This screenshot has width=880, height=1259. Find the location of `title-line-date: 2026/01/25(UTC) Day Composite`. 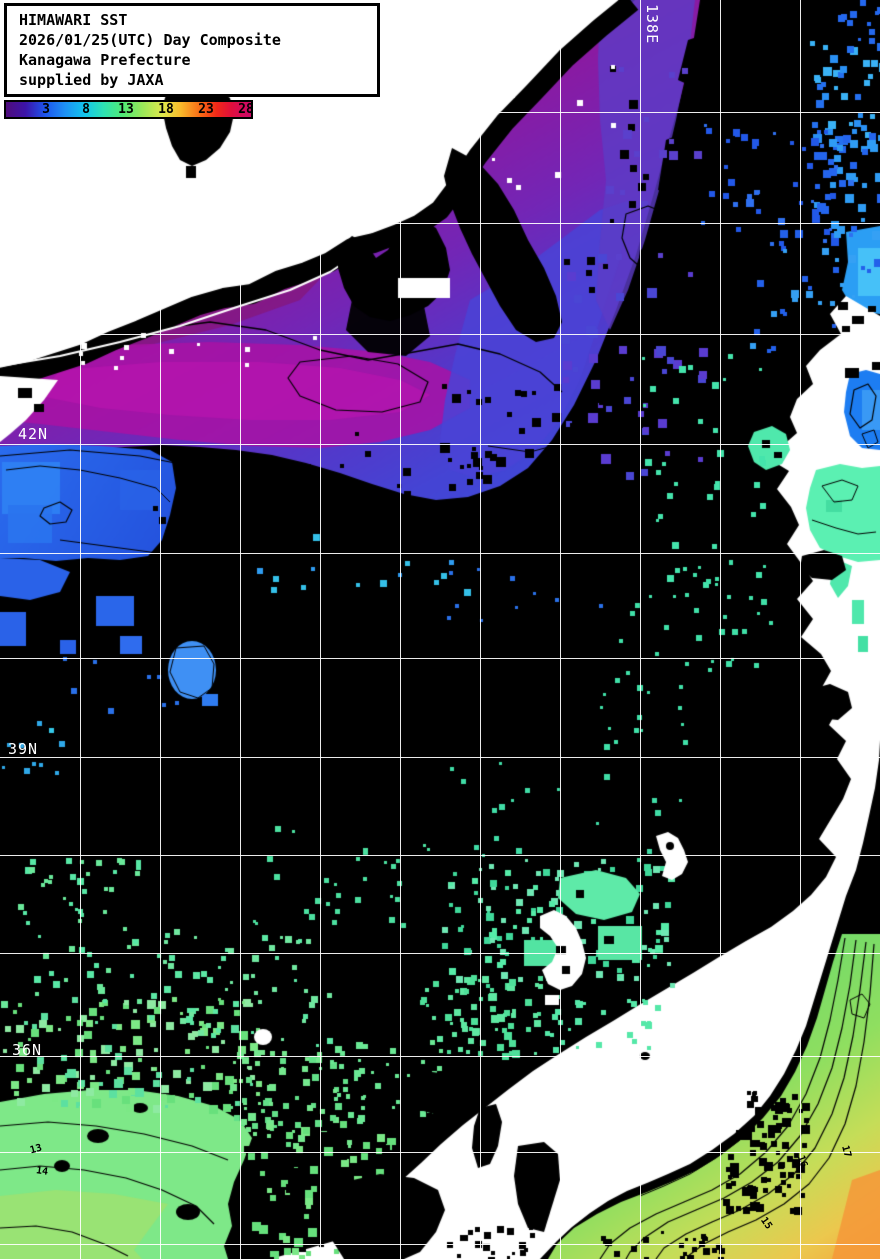

title-line-date: 2026/01/25(UTC) Day Composite is located at coordinates (150, 40).